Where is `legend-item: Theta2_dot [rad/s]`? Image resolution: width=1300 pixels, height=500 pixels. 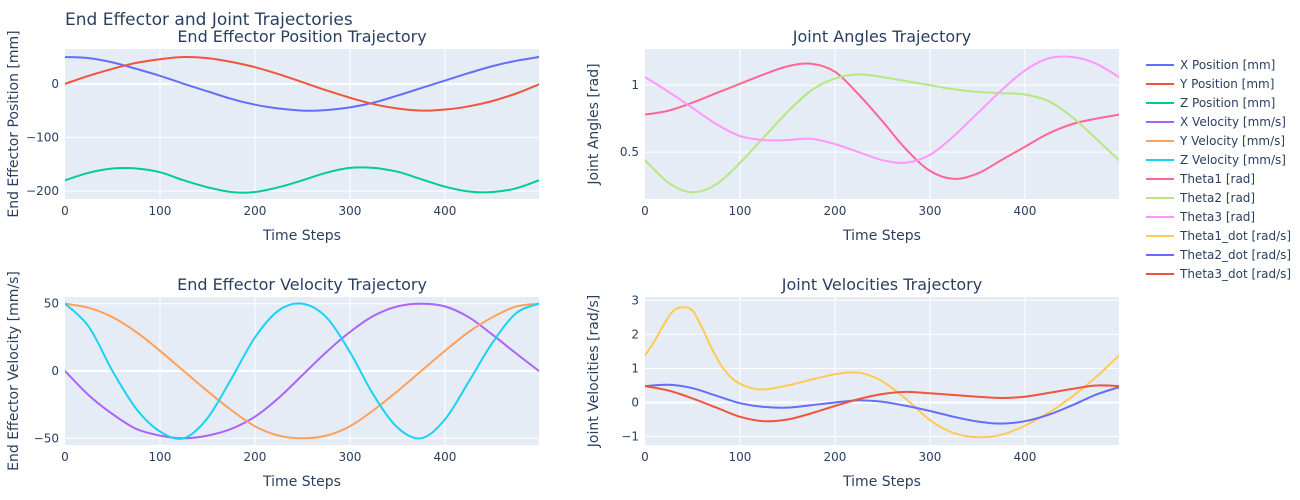 legend-item: Theta2_dot [rad/s] is located at coordinates (1218, 255).